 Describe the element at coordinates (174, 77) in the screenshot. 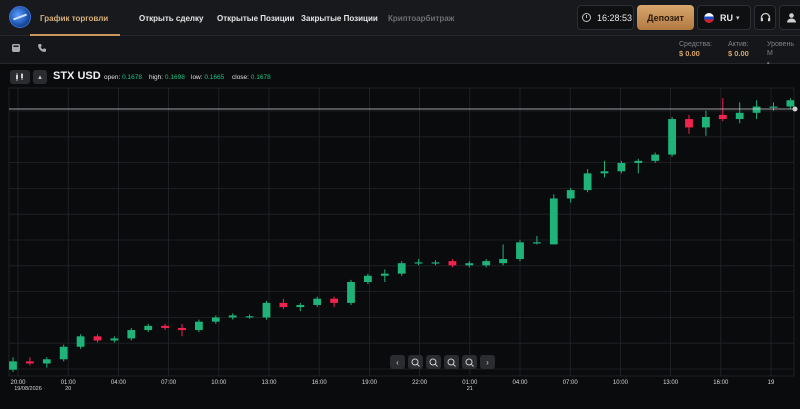

I see `ohlc-high-value: 0.1698` at that location.